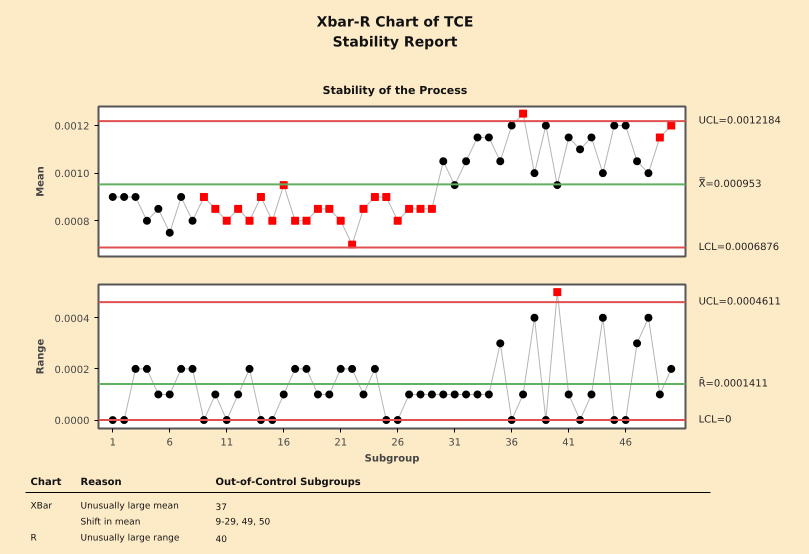 This screenshot has width=809, height=554. I want to click on y-tick-label: 0.0002, so click(72, 370).